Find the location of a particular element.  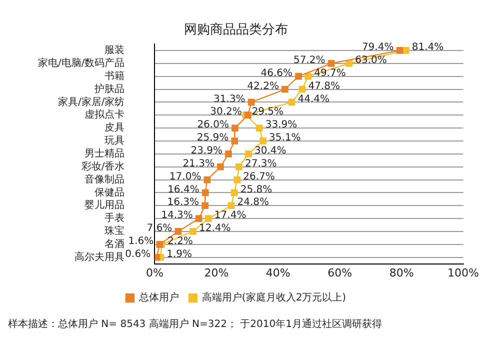

data-label: 46.6% is located at coordinates (276, 73).